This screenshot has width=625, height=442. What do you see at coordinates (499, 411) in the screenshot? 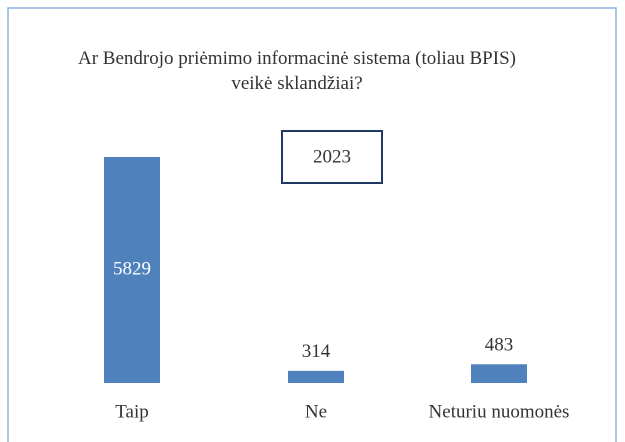
I see `x-tick-label: Neturiu nuomonės` at bounding box center [499, 411].